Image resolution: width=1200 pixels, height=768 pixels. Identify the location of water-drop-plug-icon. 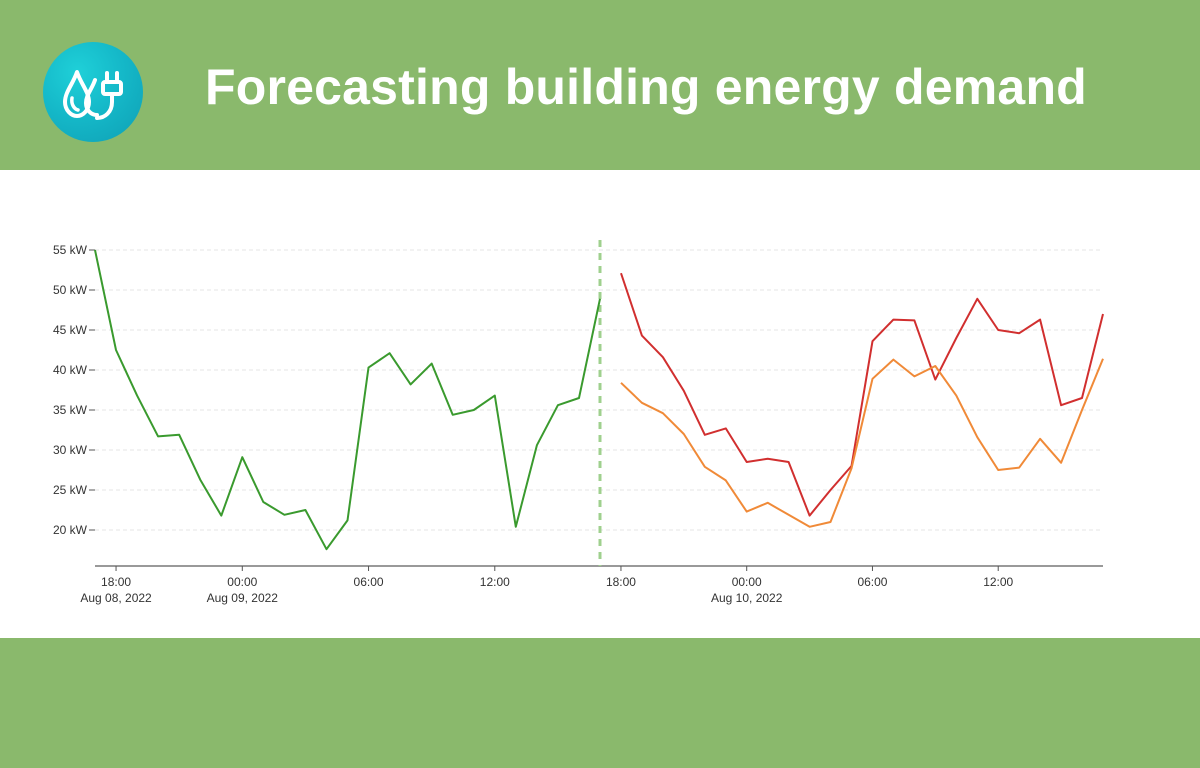
(93, 92).